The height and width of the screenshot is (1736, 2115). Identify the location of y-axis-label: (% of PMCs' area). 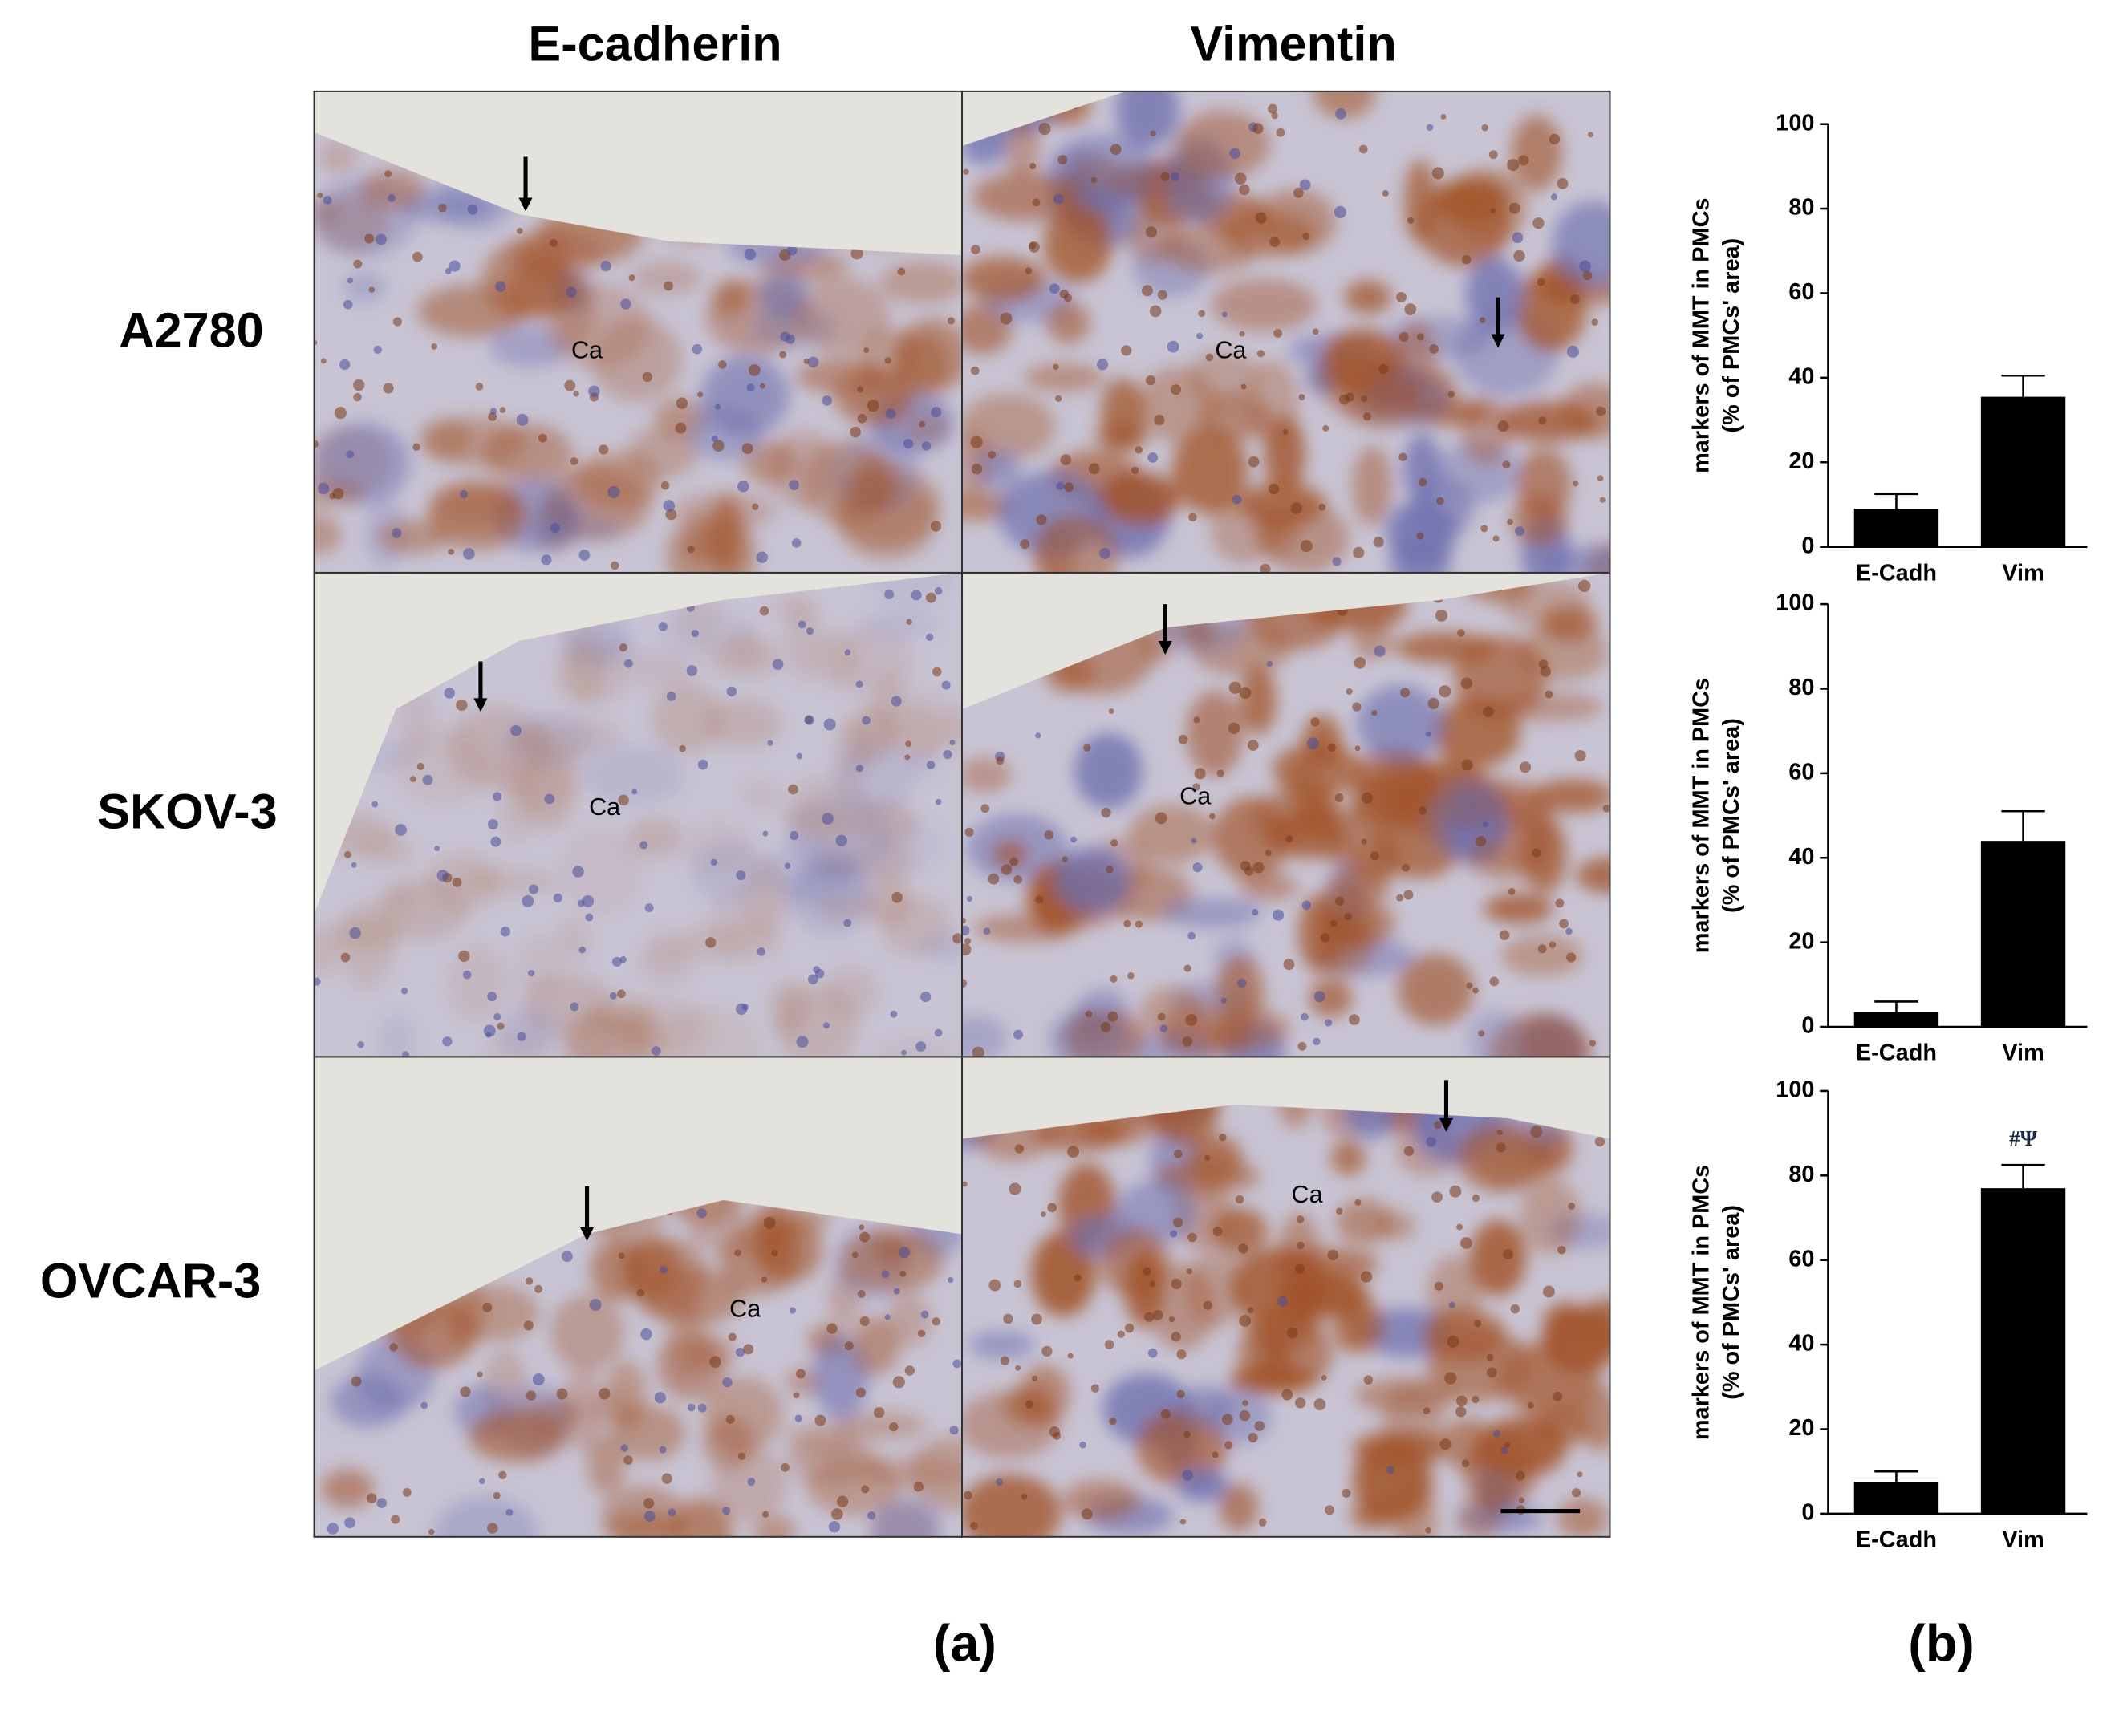
(1732, 336).